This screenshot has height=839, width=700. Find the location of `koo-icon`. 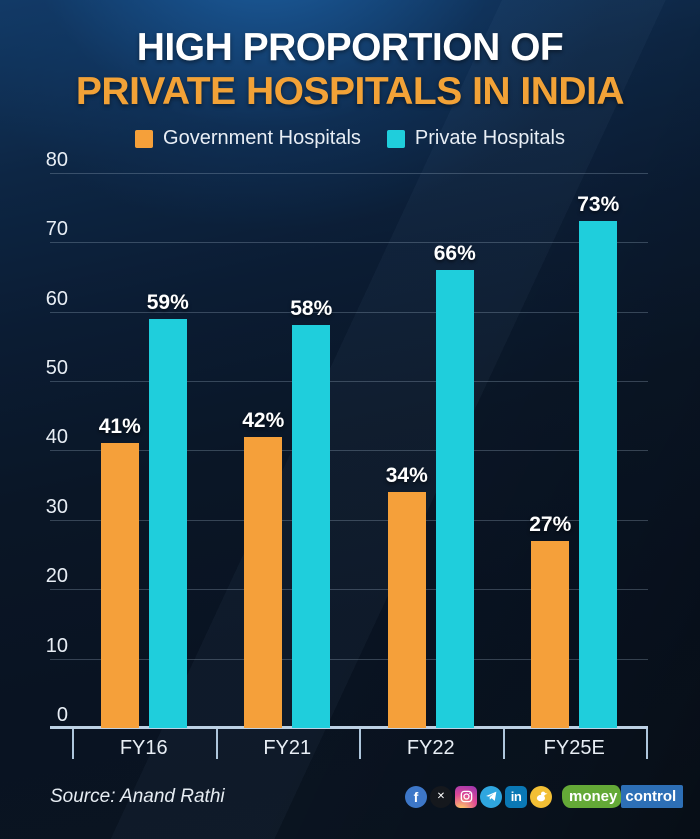

koo-icon is located at coordinates (541, 796).